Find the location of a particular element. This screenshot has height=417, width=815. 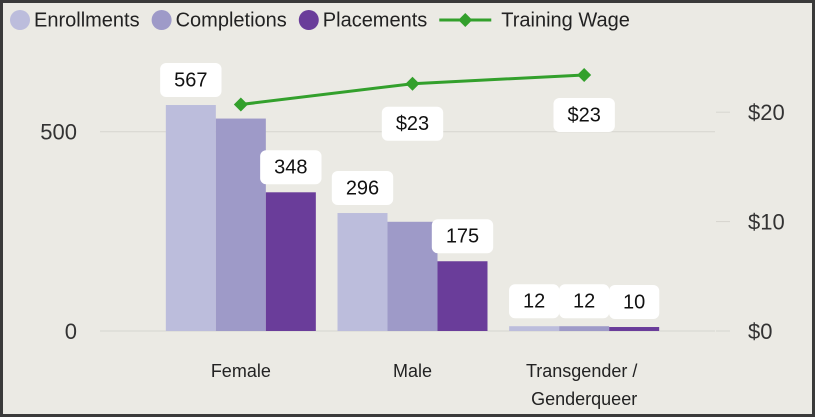

legend-label: Completions is located at coordinates (231, 20).